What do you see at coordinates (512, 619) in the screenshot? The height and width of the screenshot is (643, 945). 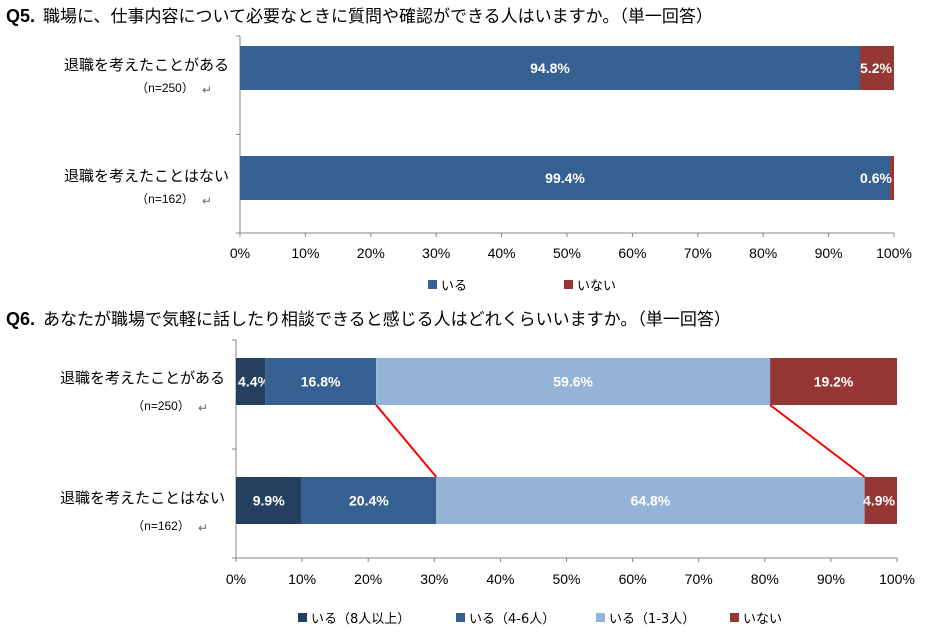 I see `q6-legend-label: いる（4-6人）` at bounding box center [512, 619].